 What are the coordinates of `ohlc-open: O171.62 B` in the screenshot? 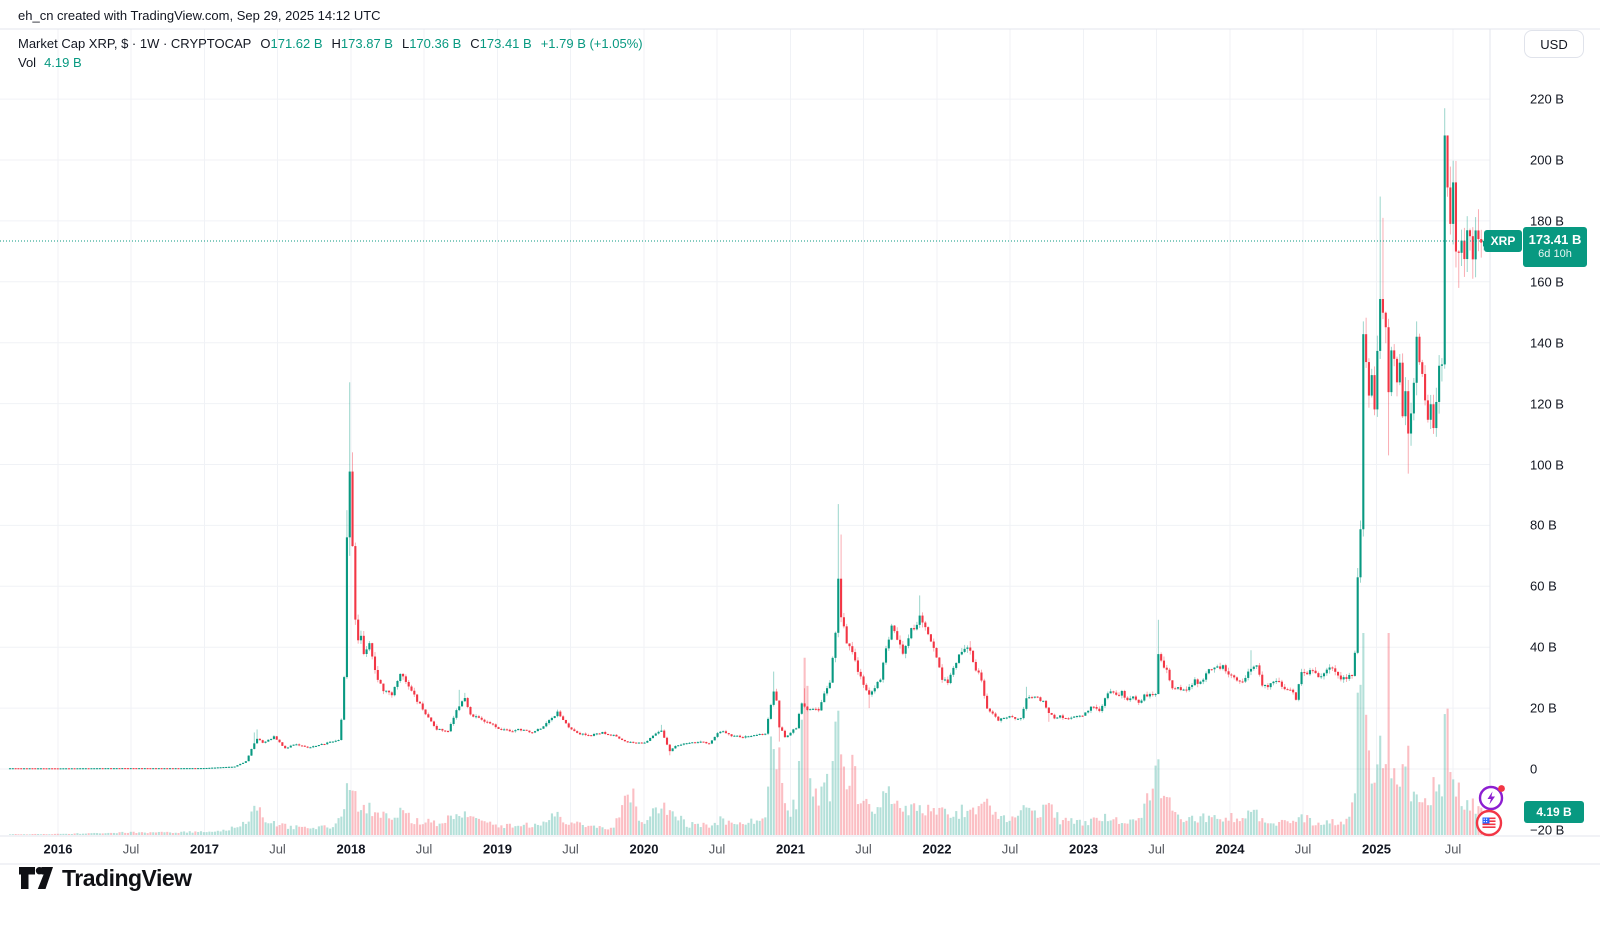 It's located at (291, 43).